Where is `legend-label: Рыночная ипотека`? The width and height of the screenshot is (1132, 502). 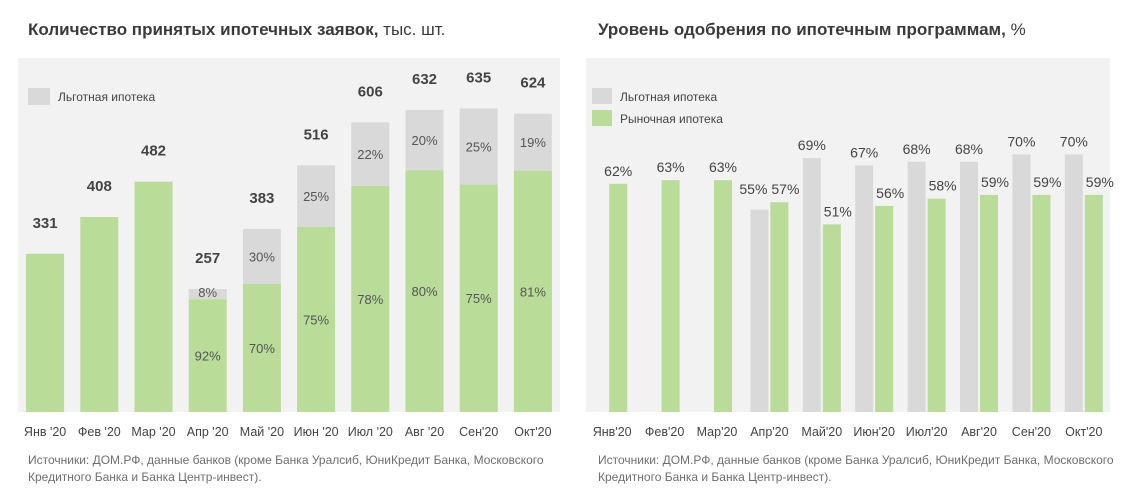 legend-label: Рыночная ипотека is located at coordinates (671, 119).